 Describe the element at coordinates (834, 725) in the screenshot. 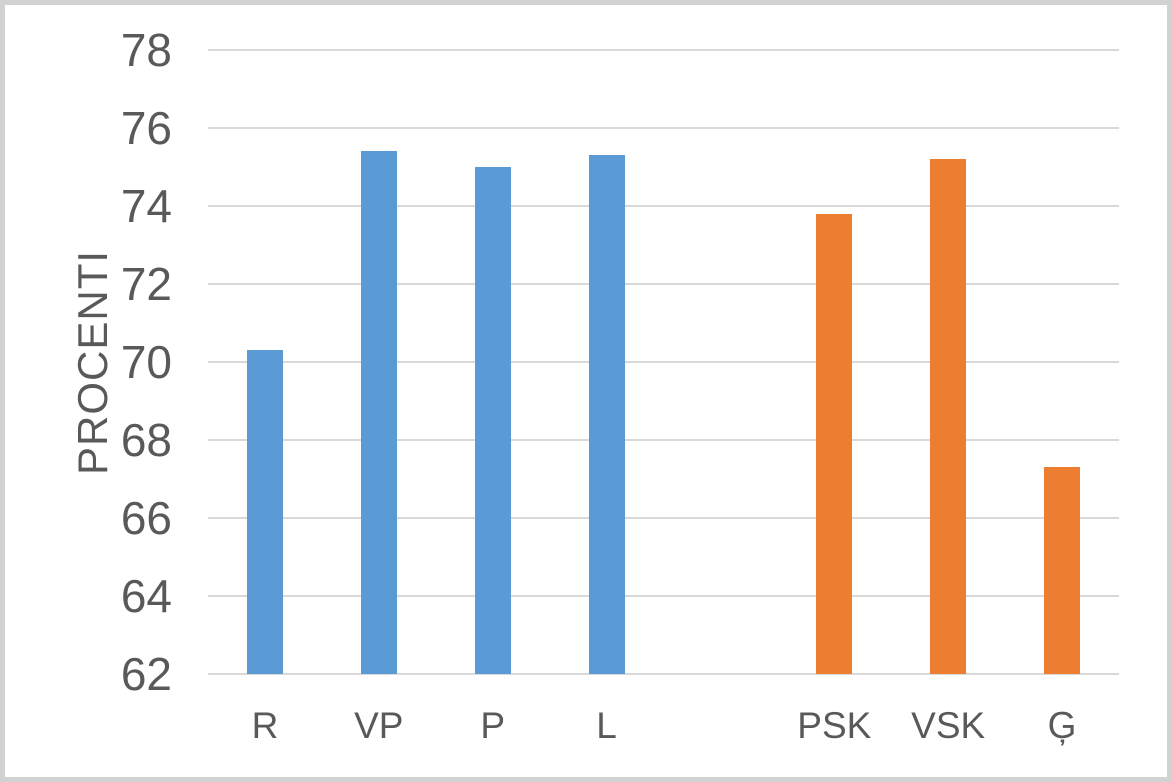

I see `x-axis-label-PSK: PSK` at that location.